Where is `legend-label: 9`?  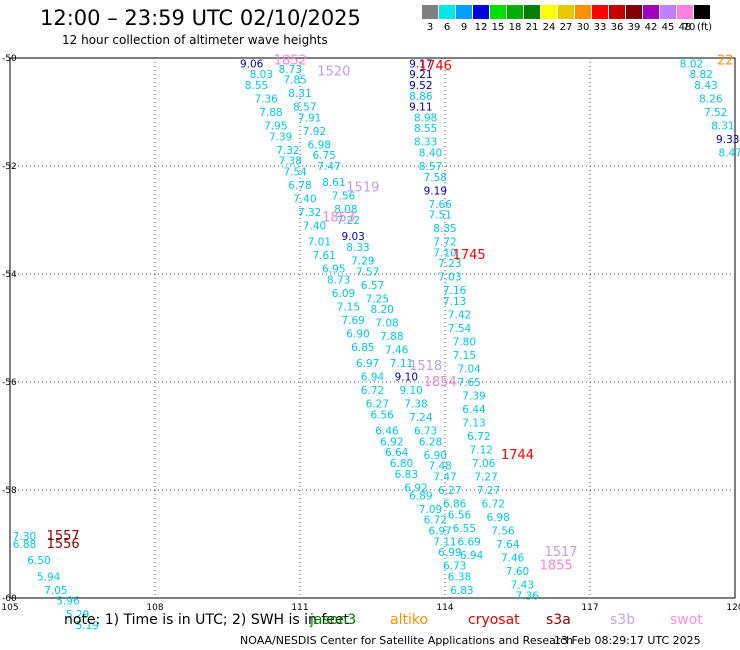 legend-label: 9 is located at coordinates (464, 27).